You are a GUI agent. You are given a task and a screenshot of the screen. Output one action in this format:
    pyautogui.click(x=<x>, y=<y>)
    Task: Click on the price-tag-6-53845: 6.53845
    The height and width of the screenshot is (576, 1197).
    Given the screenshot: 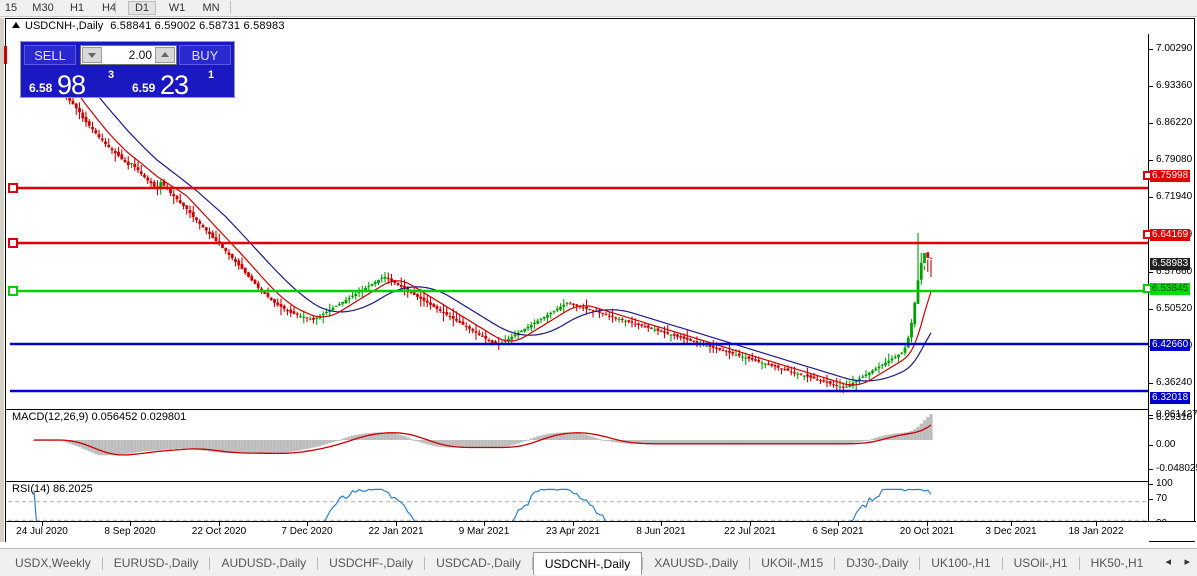 What is the action you would take?
    pyautogui.click(x=1170, y=289)
    